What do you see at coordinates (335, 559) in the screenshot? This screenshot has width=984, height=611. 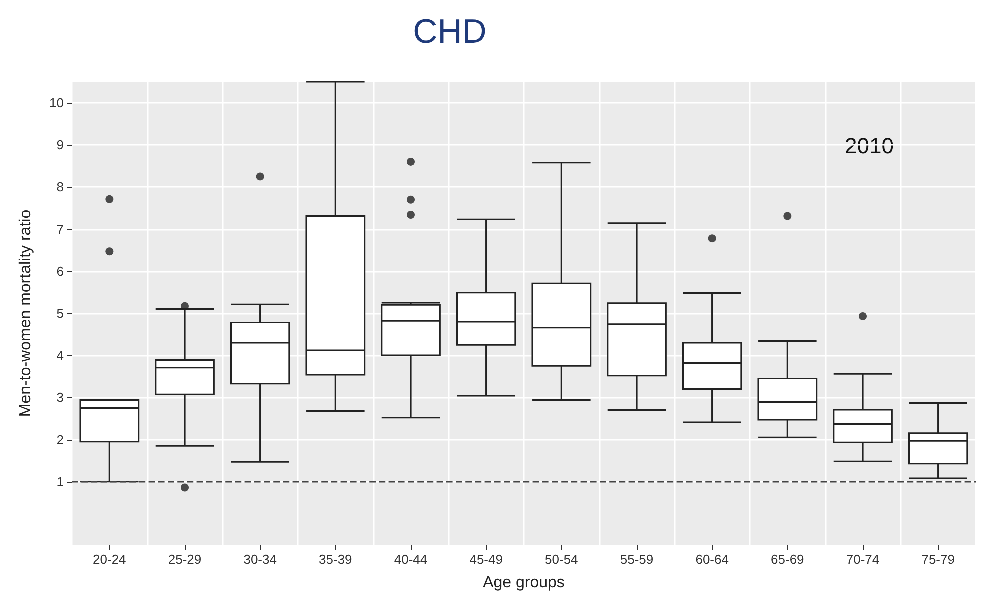 I see `x-tick-label: 35-39` at bounding box center [335, 559].